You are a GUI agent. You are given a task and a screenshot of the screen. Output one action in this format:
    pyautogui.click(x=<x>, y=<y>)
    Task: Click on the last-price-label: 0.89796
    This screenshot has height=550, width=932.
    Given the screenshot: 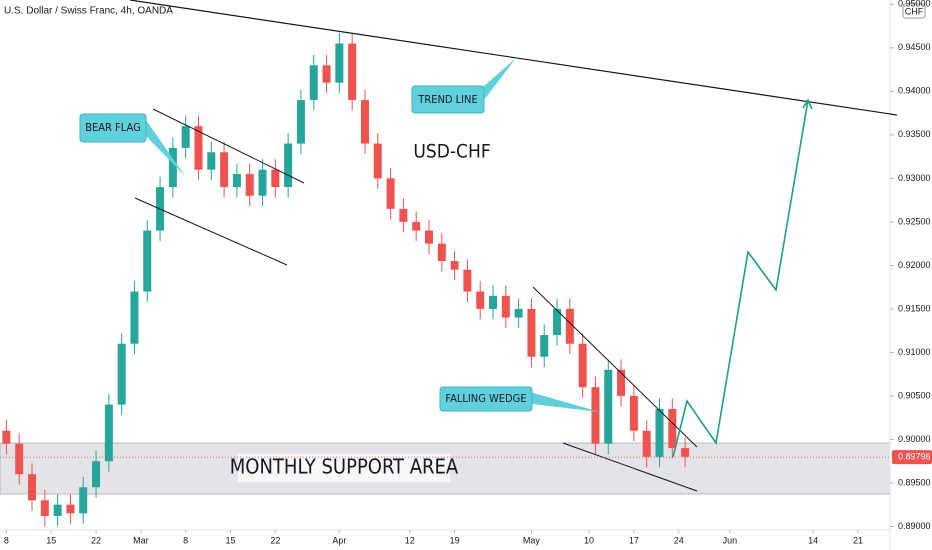 What is the action you would take?
    pyautogui.click(x=914, y=457)
    